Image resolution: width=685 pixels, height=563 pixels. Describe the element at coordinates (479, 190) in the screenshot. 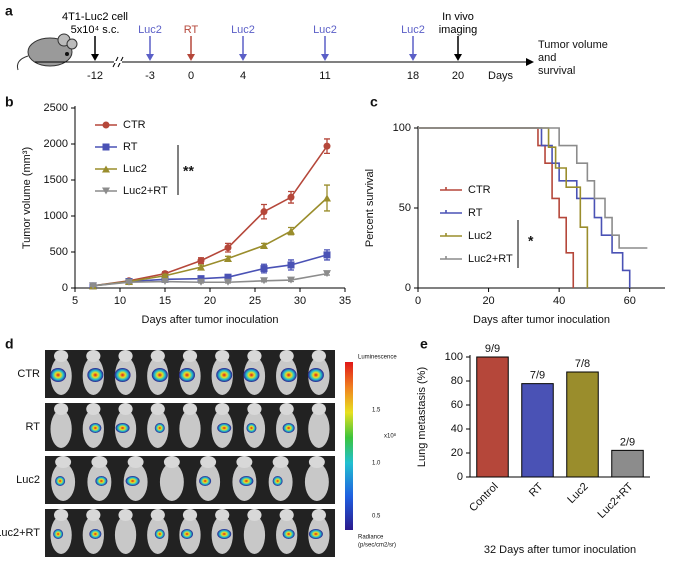

I see `legend-label: CTR` at that location.